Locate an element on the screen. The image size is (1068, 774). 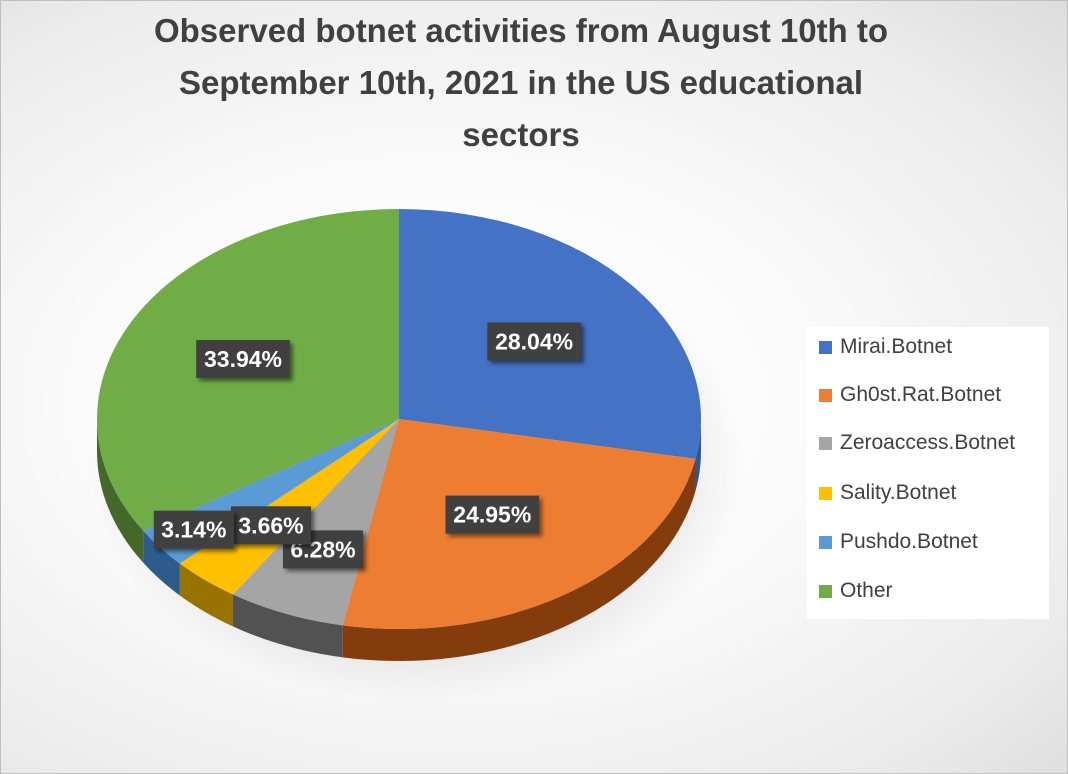
data-label: 3.14% is located at coordinates (193, 529).